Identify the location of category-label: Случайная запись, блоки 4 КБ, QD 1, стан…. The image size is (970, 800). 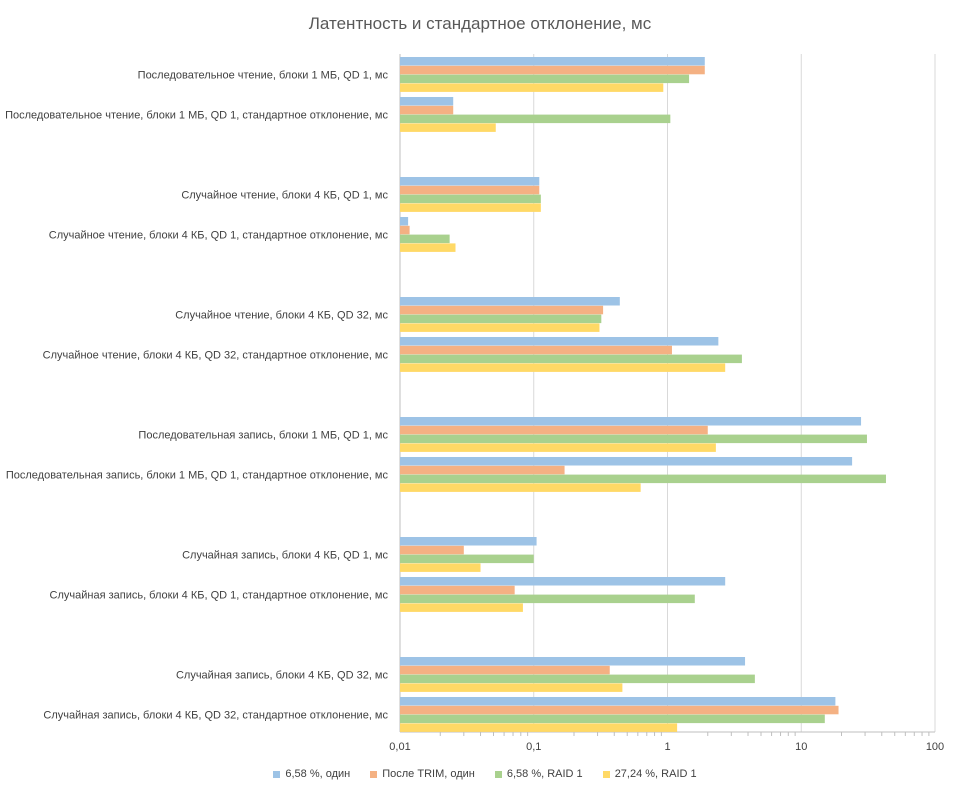
(219, 596).